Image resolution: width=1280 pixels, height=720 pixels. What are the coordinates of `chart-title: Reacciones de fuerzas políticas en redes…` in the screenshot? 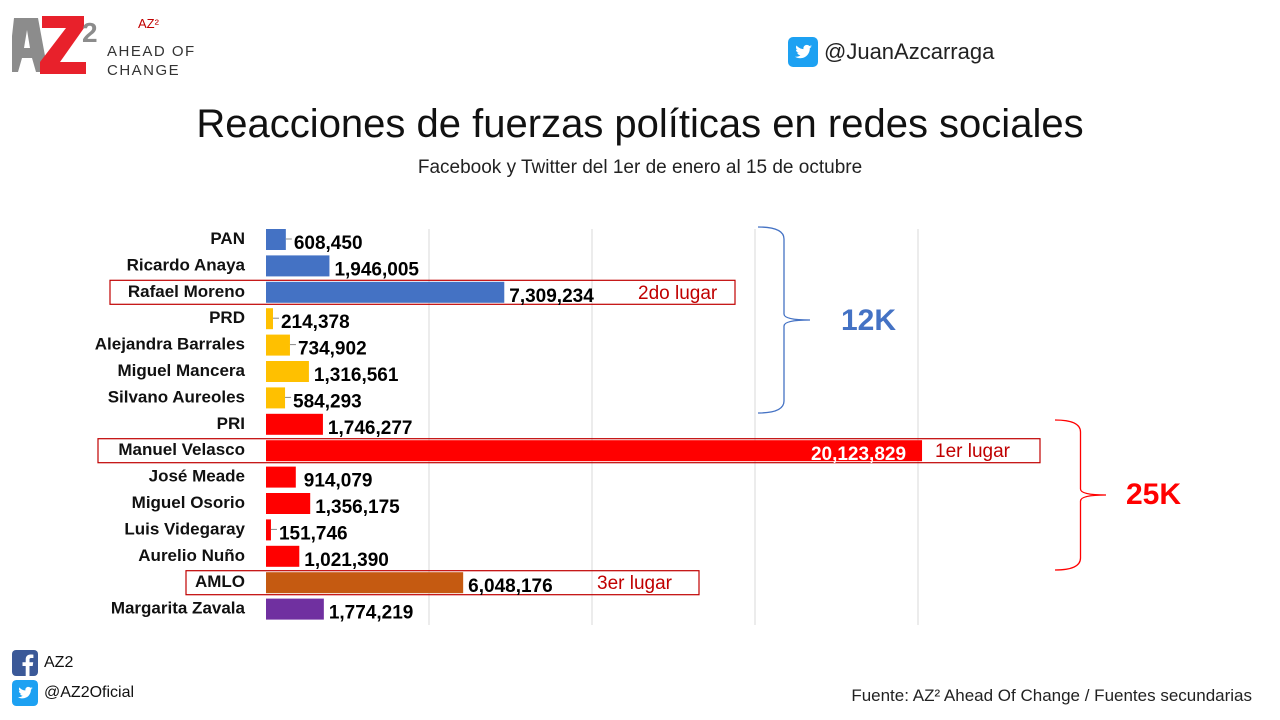 It's located at (640, 124).